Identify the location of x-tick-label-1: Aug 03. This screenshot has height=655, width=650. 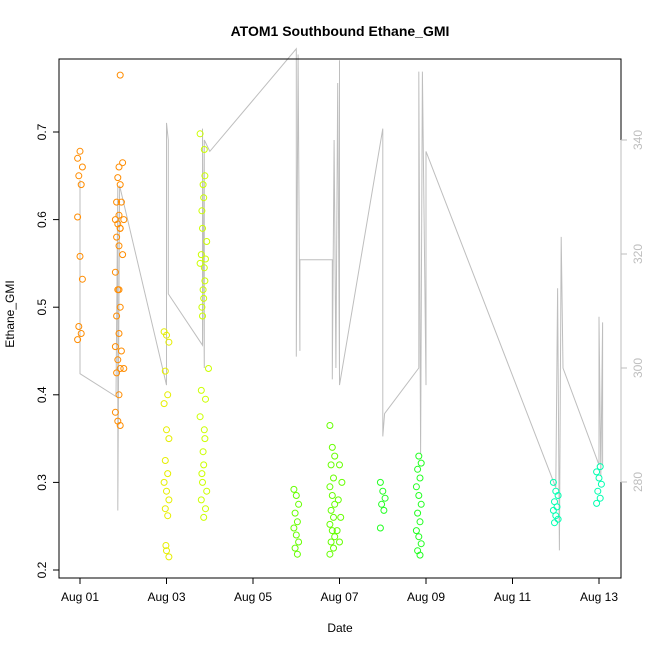
(166, 597).